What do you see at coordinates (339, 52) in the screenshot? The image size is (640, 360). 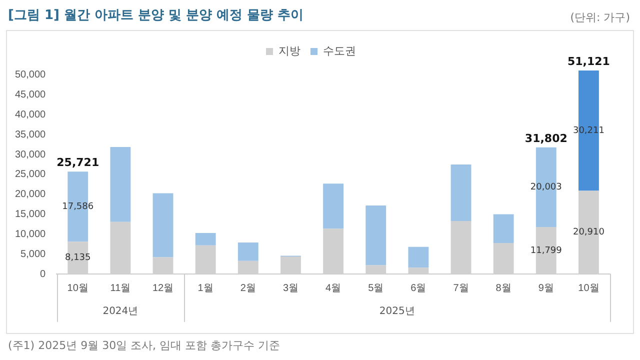 I see `legend-label: 수도권` at bounding box center [339, 52].